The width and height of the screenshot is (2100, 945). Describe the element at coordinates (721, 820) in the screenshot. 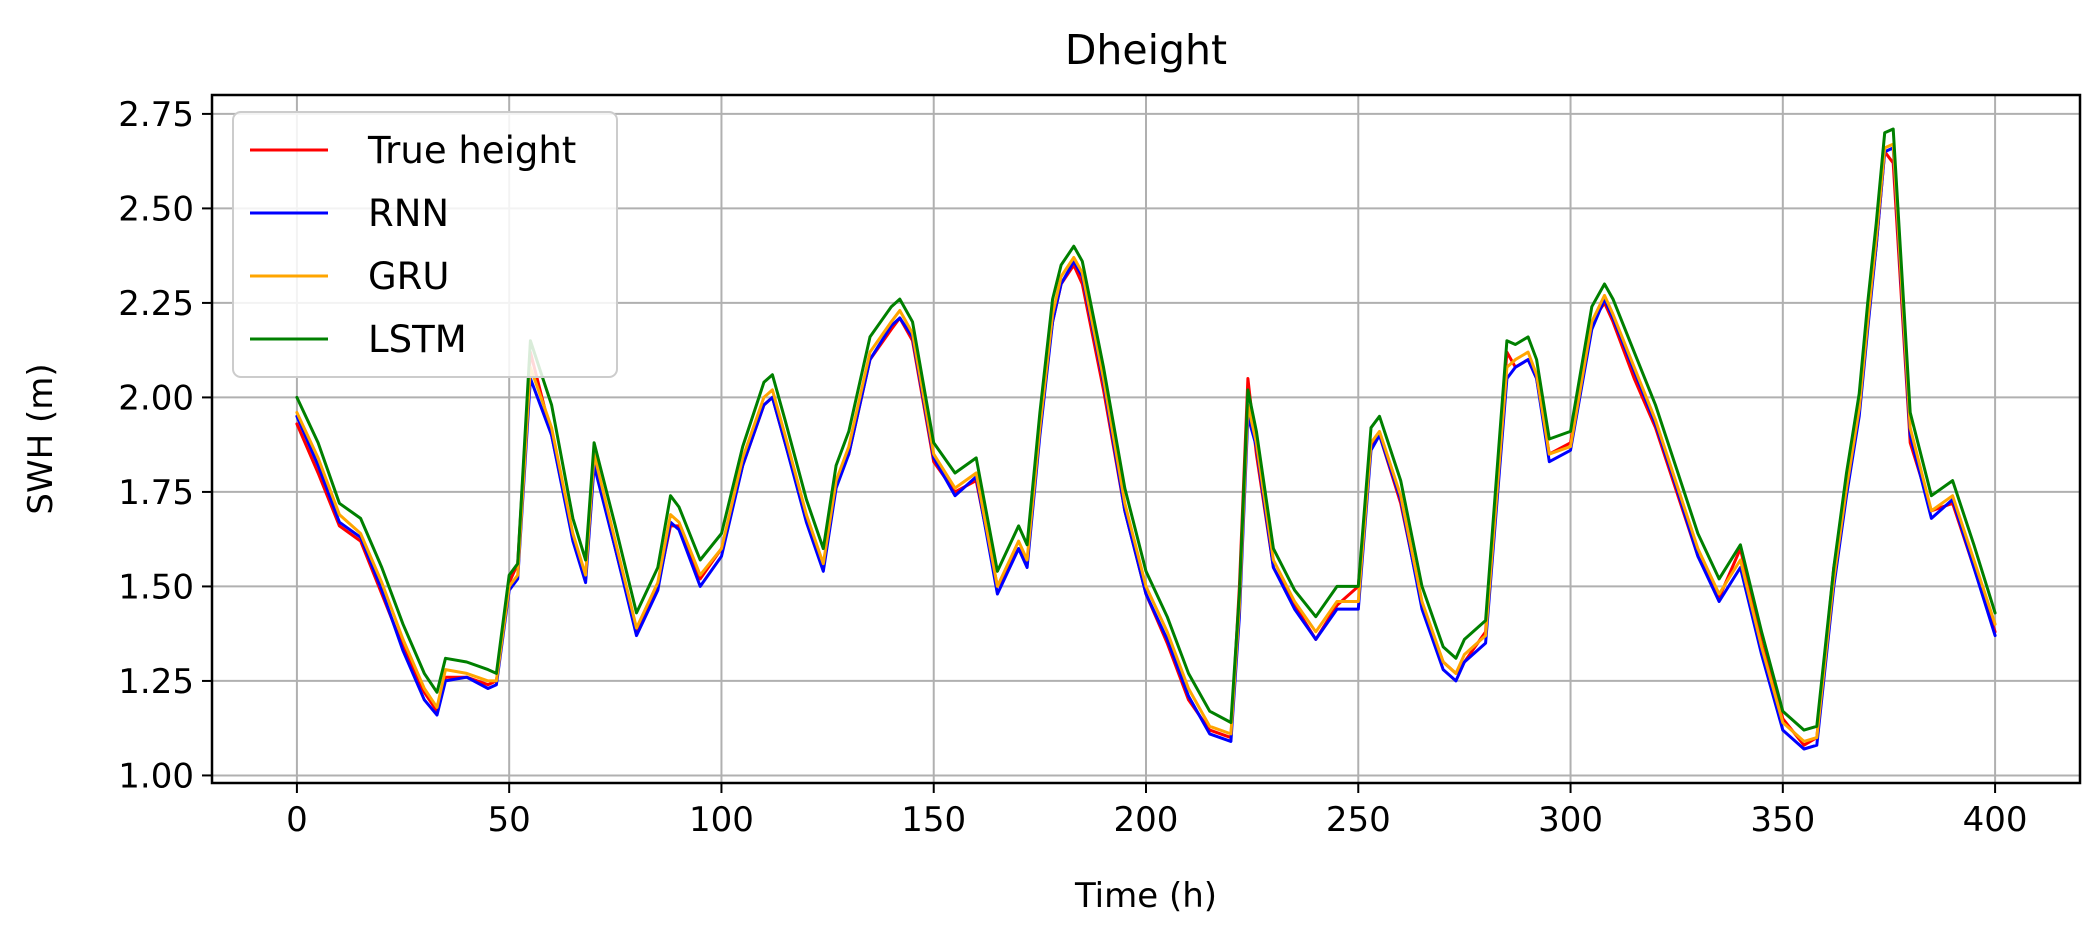

I see `x-tick-label: 100` at that location.